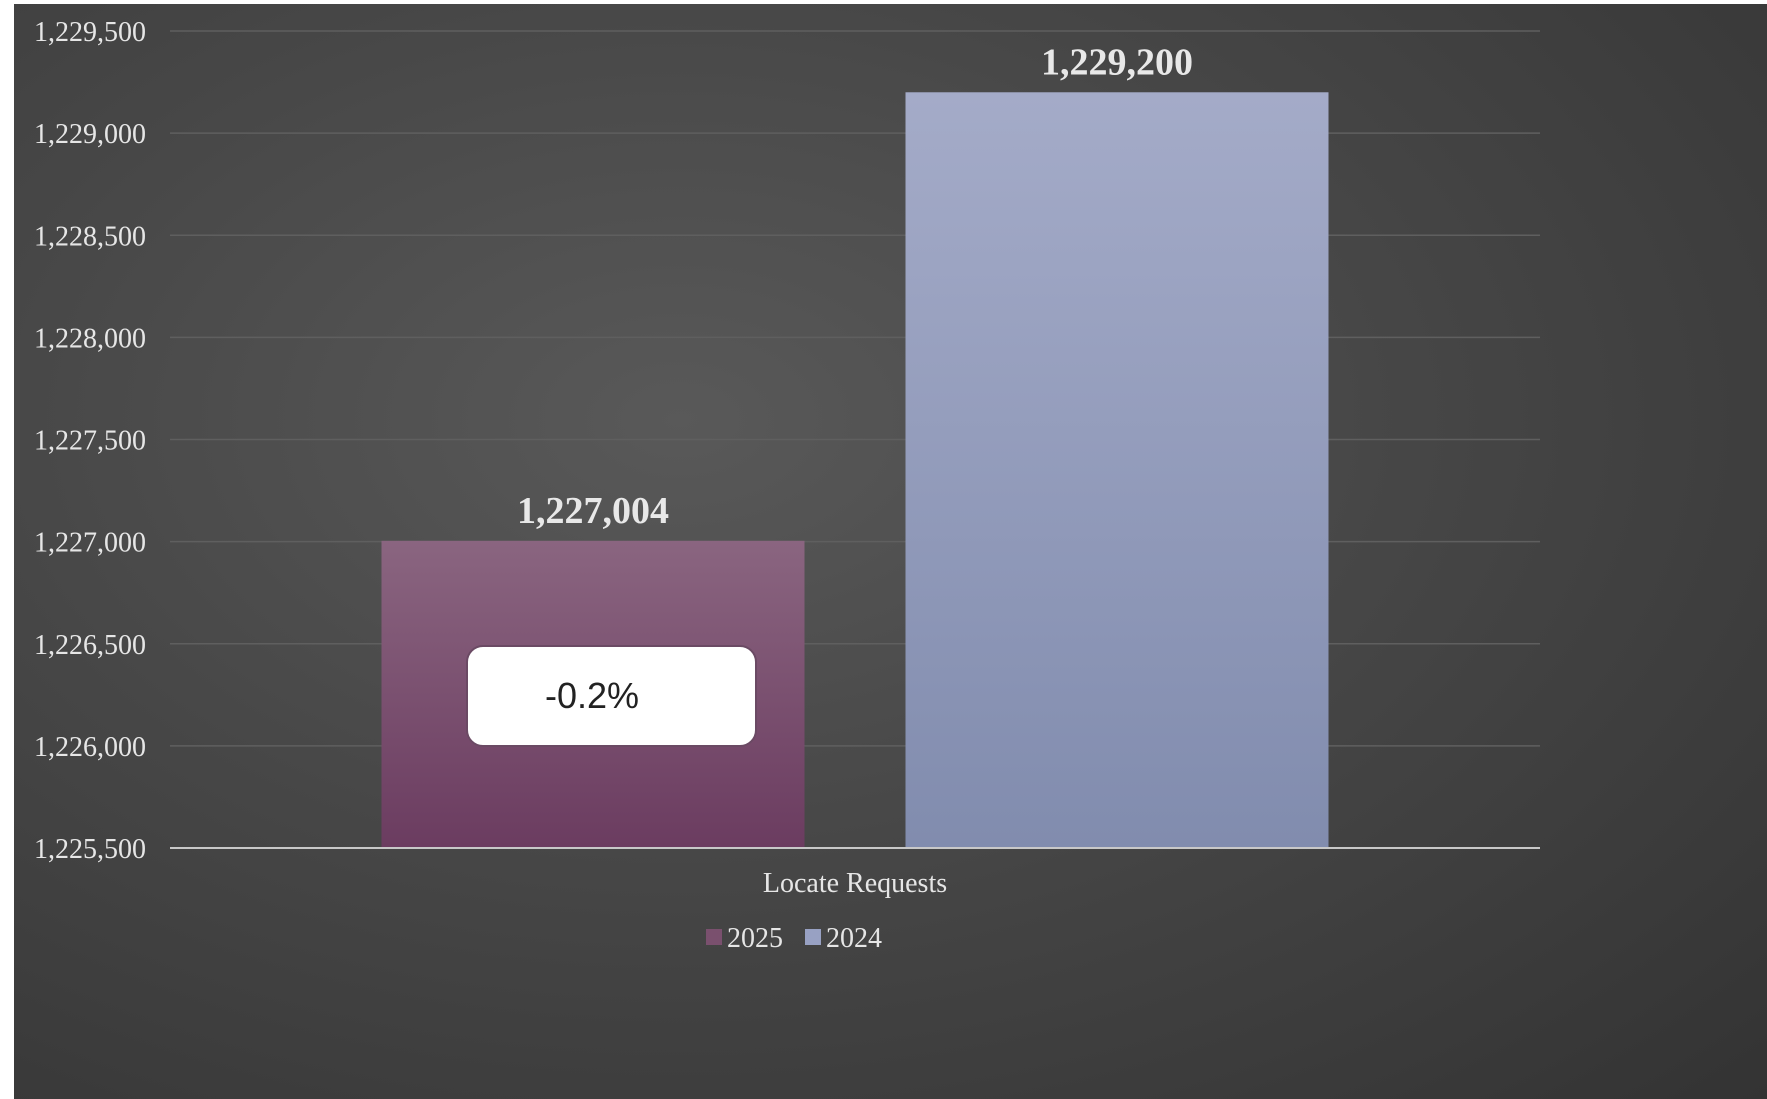 The width and height of the screenshot is (1767, 1099). What do you see at coordinates (593, 511) in the screenshot?
I see `data-label-2025: 1,227,004` at bounding box center [593, 511].